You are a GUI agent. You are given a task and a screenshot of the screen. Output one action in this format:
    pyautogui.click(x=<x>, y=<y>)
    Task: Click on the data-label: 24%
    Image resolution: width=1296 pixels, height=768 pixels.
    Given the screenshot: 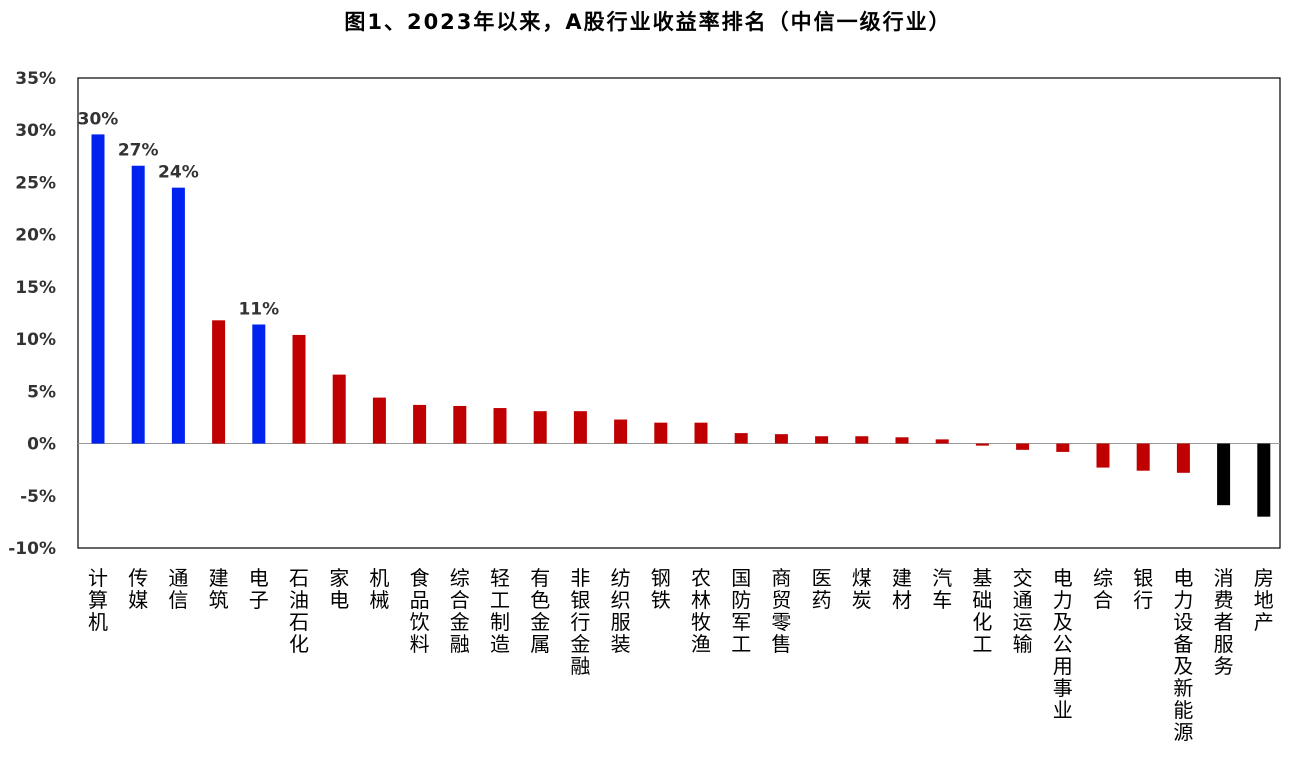 What is the action you would take?
    pyautogui.click(x=178, y=173)
    